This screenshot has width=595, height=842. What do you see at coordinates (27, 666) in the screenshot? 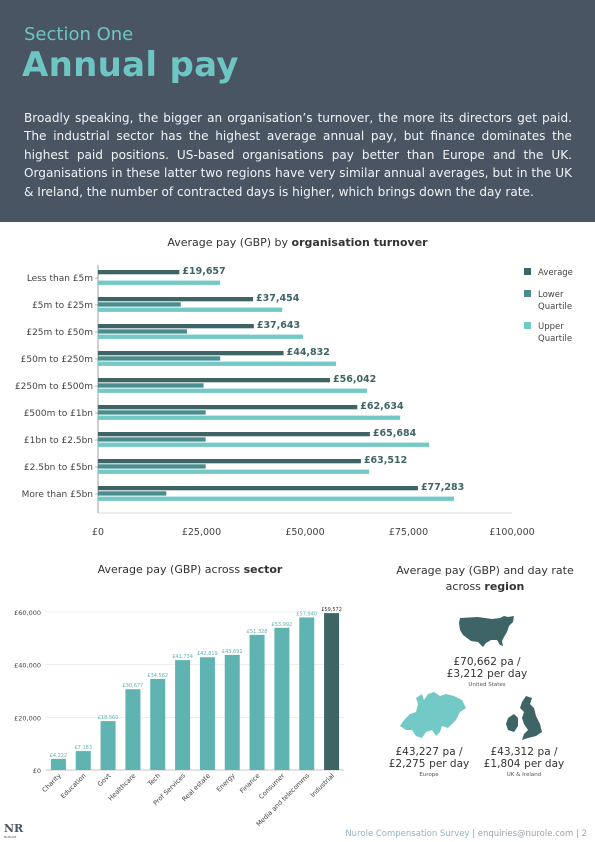
I see `y-tick-label: £40,000` at bounding box center [27, 666].